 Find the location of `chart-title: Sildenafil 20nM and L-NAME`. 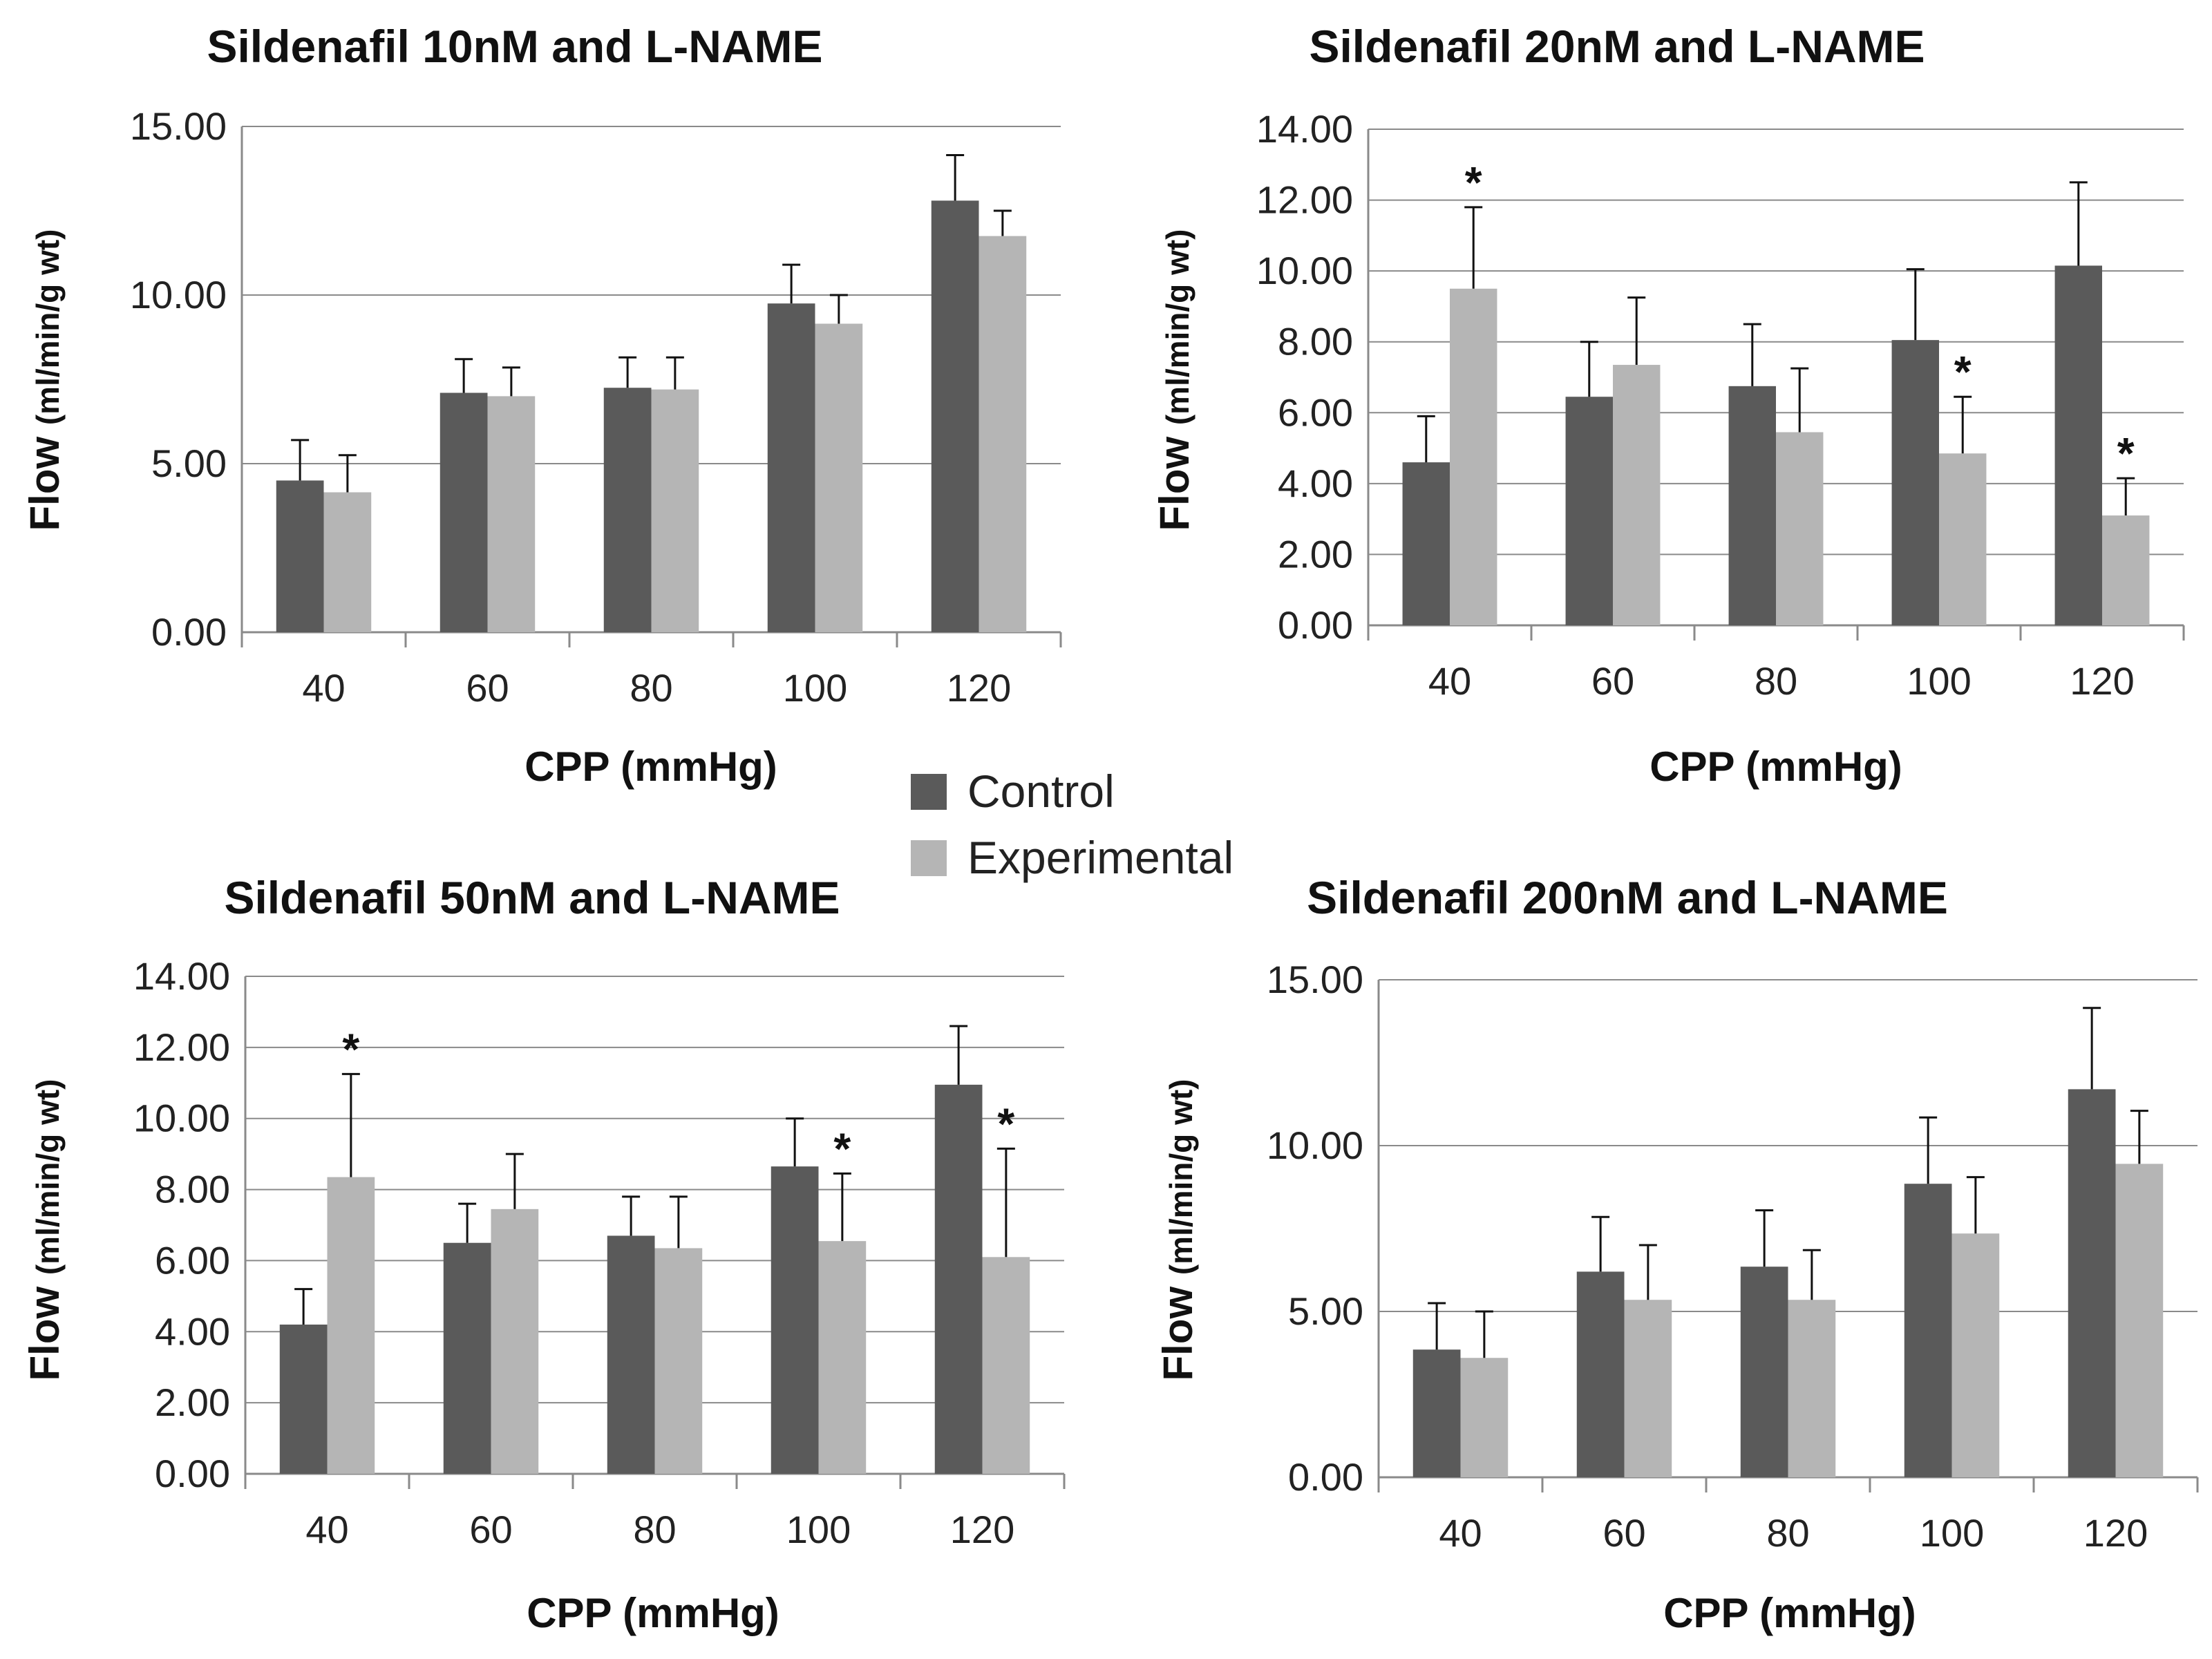

chart-title: Sildenafil 20nM and L-NAME is located at coordinates (1617, 46).